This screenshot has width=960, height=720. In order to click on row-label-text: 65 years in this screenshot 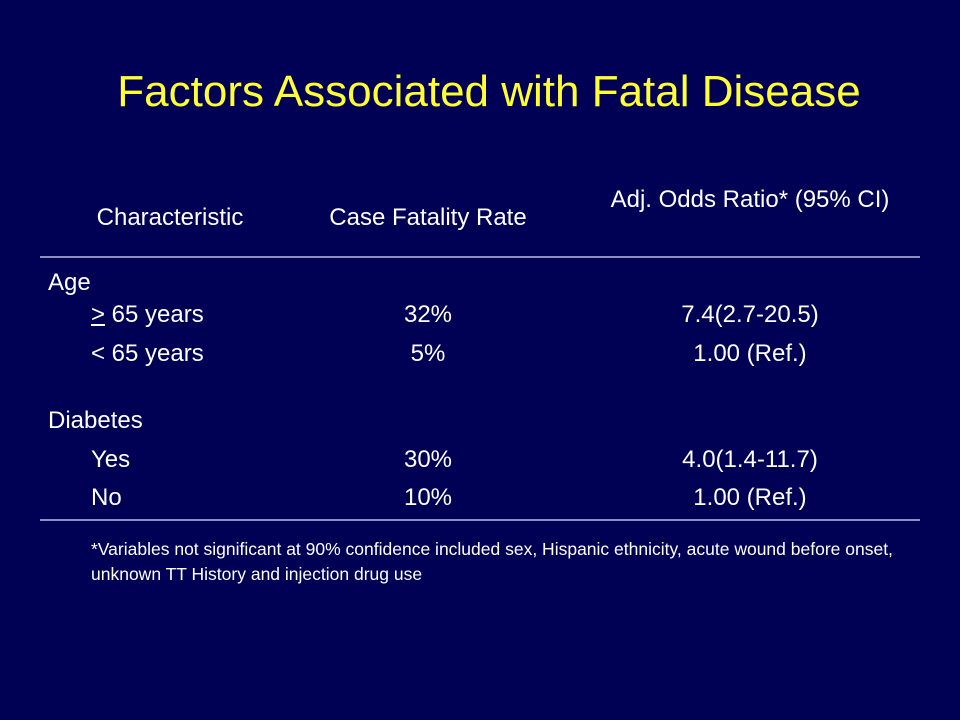, I will do `click(154, 314)`.